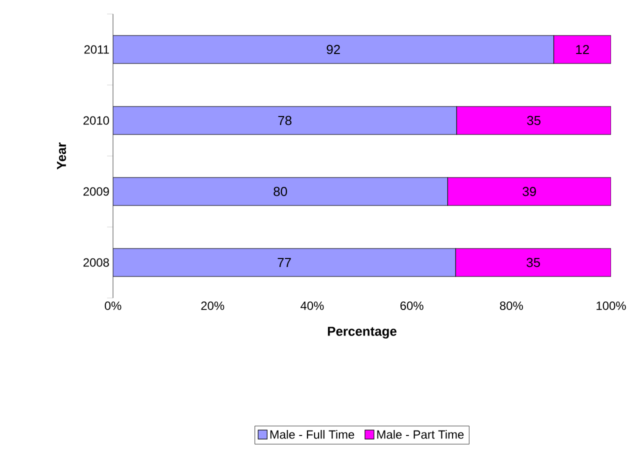  Describe the element at coordinates (96, 191) in the screenshot. I see `y-tick-label: 2009` at that location.